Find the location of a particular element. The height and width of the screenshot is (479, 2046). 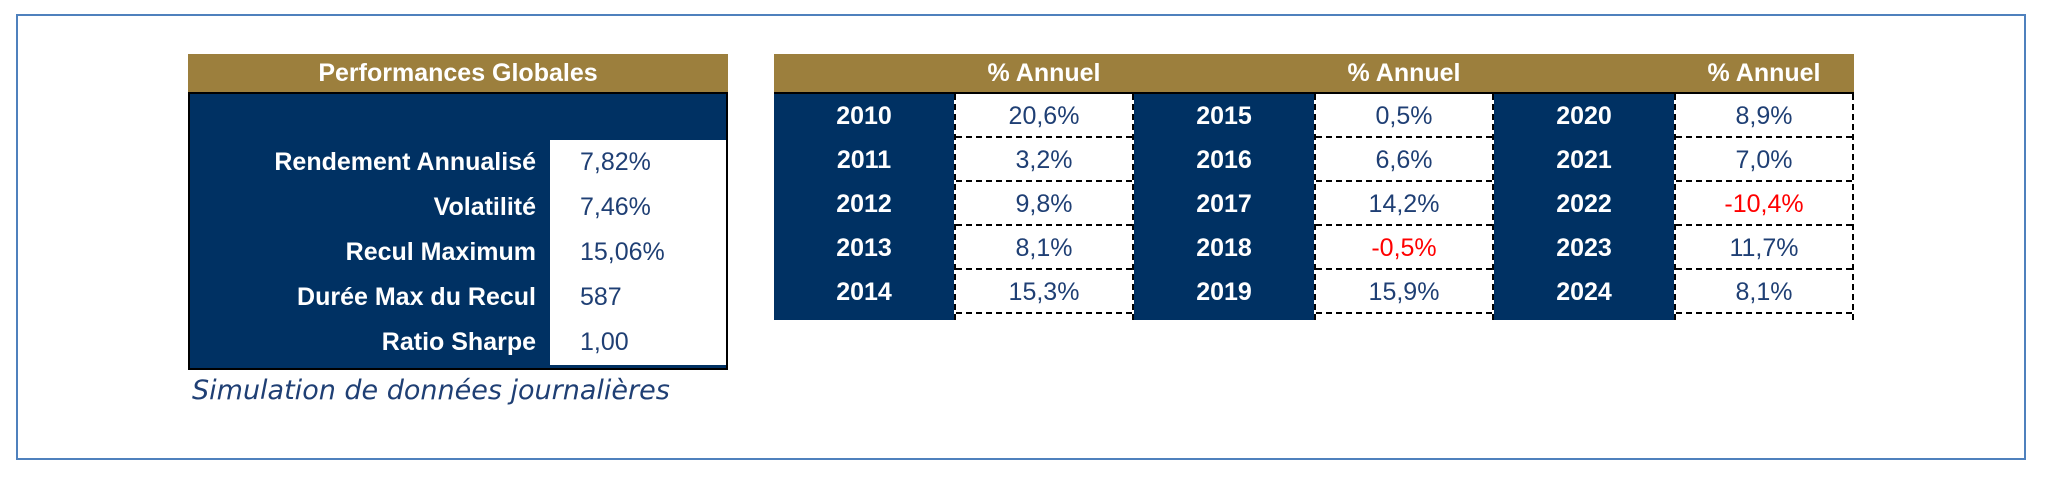

year-cell: 2014 is located at coordinates (864, 292).